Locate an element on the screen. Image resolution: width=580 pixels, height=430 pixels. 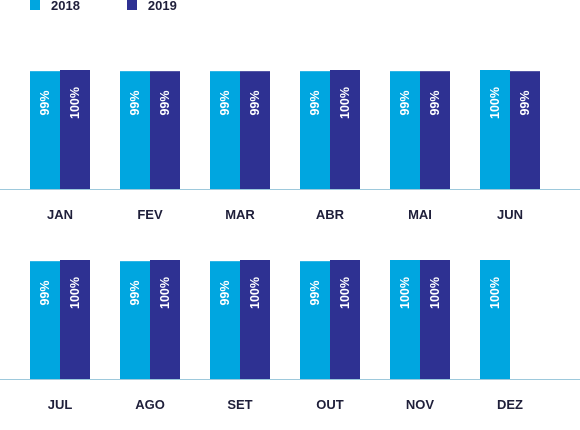
data-label-2018-mar: 99% is located at coordinates (225, 102).